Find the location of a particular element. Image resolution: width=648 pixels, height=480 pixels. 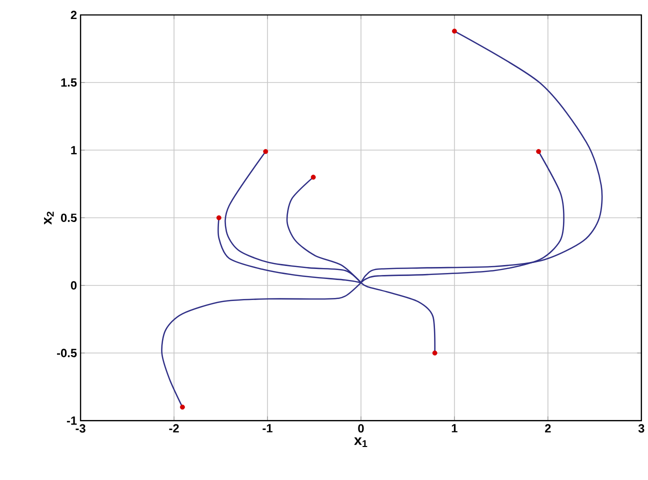

y-axis-title: x$_{2}$ is located at coordinates (49, 218).